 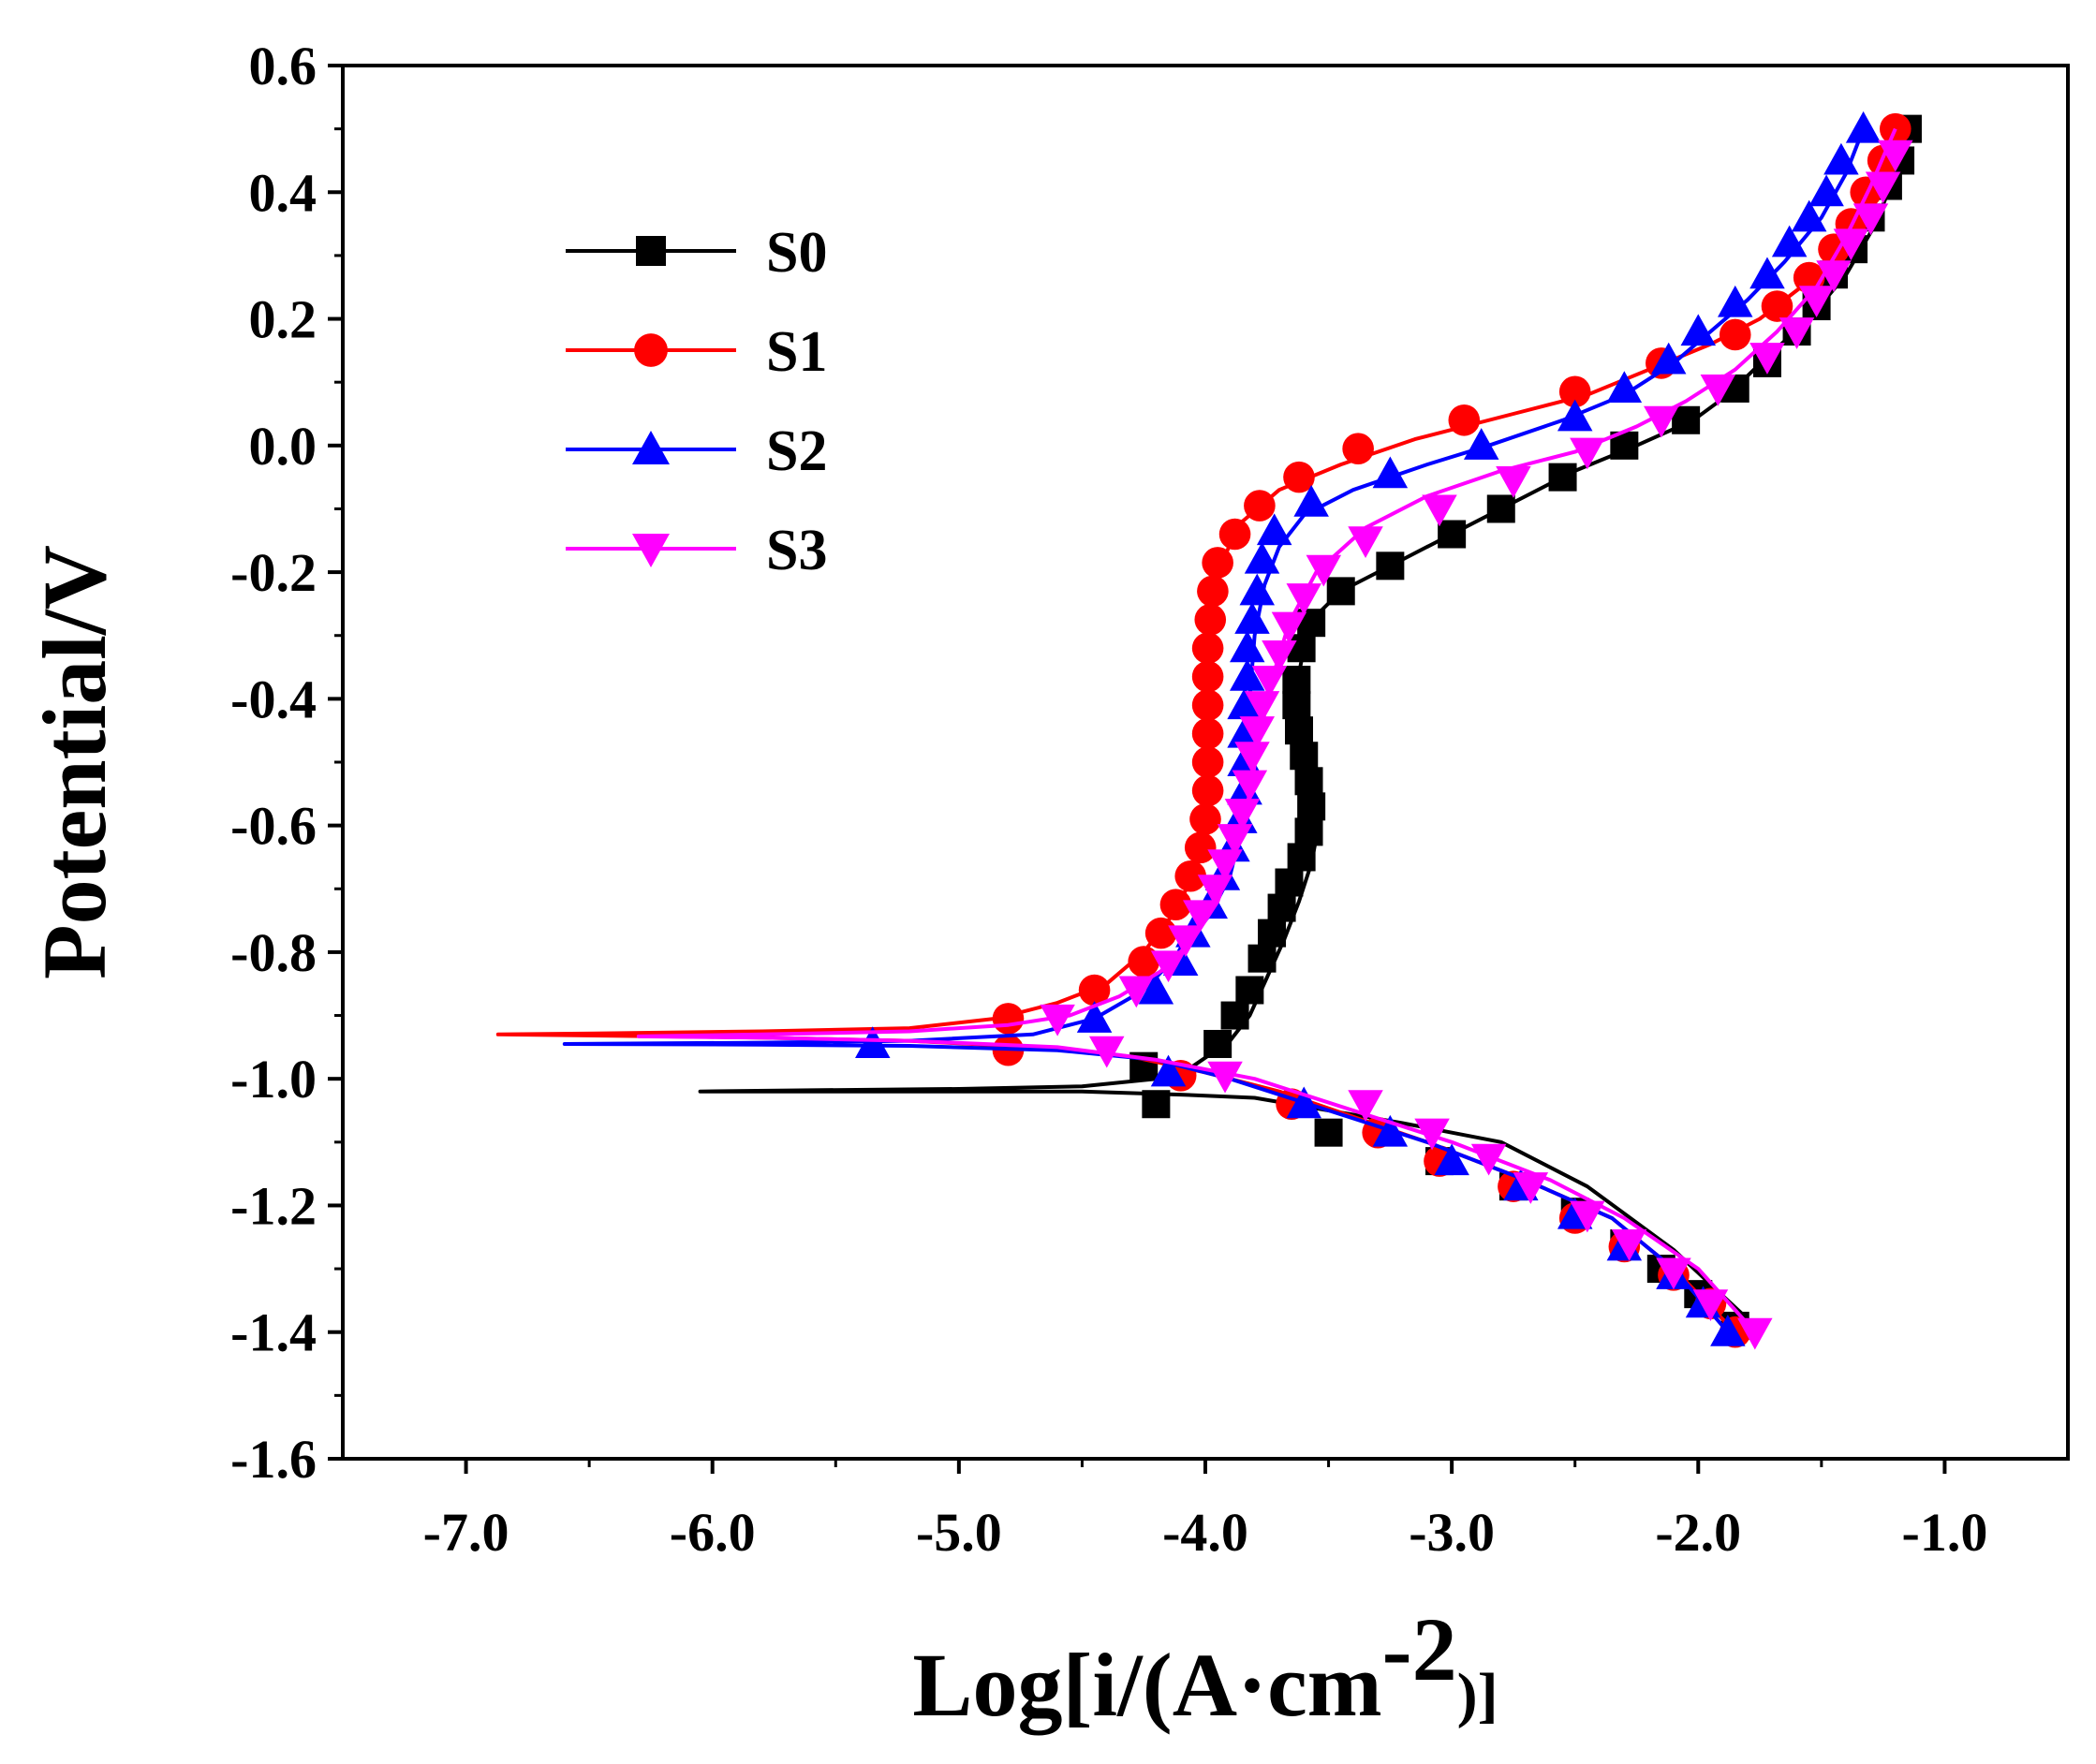 What do you see at coordinates (1147, 1685) in the screenshot?
I see `x-axis-title-main: Log[i/(A·cm` at bounding box center [1147, 1685].